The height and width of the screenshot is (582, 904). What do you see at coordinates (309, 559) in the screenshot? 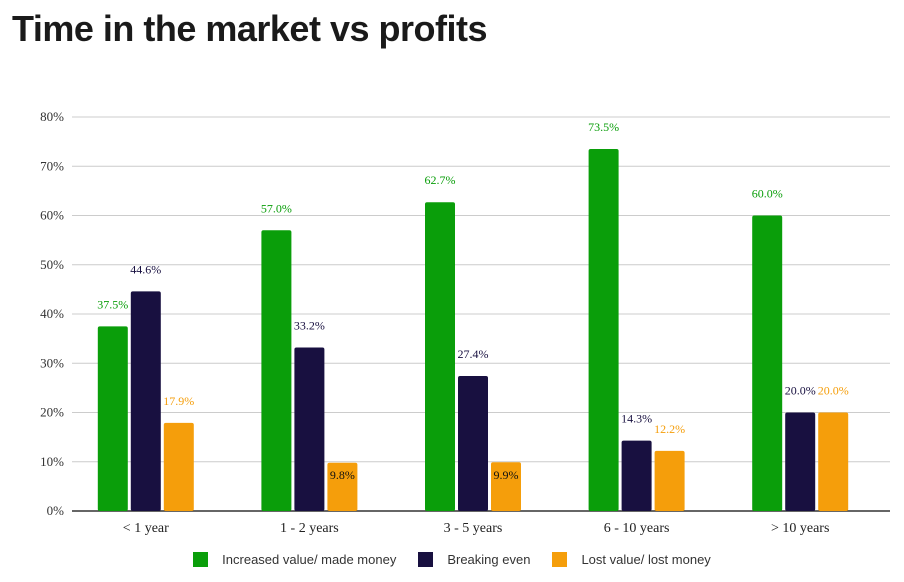
I see `legend-label: Increased value/ made money` at bounding box center [309, 559].